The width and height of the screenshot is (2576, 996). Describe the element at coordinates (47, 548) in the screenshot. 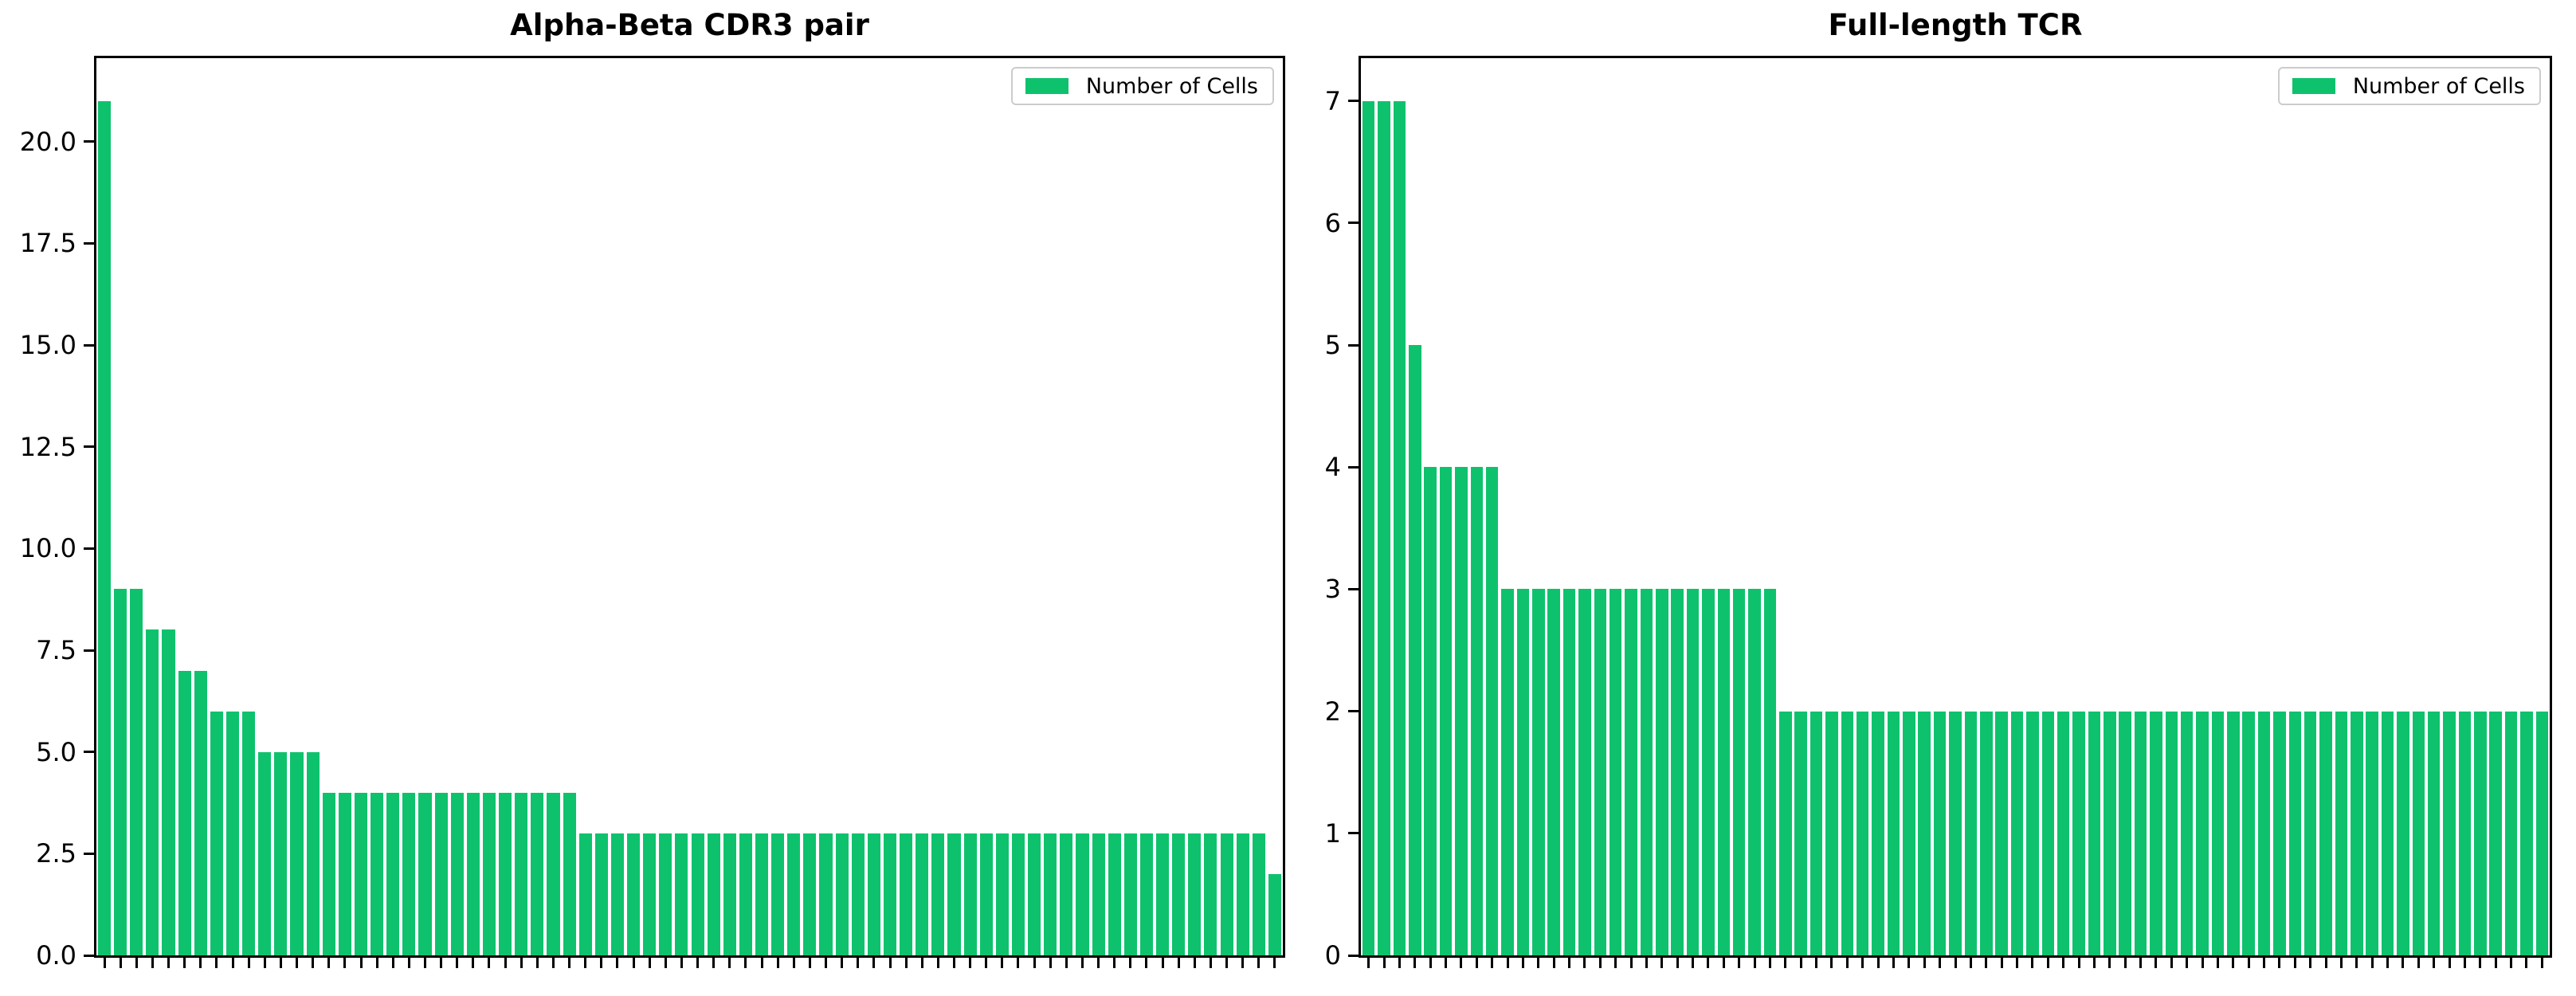

I see `y-tick-label: 10.0` at that location.